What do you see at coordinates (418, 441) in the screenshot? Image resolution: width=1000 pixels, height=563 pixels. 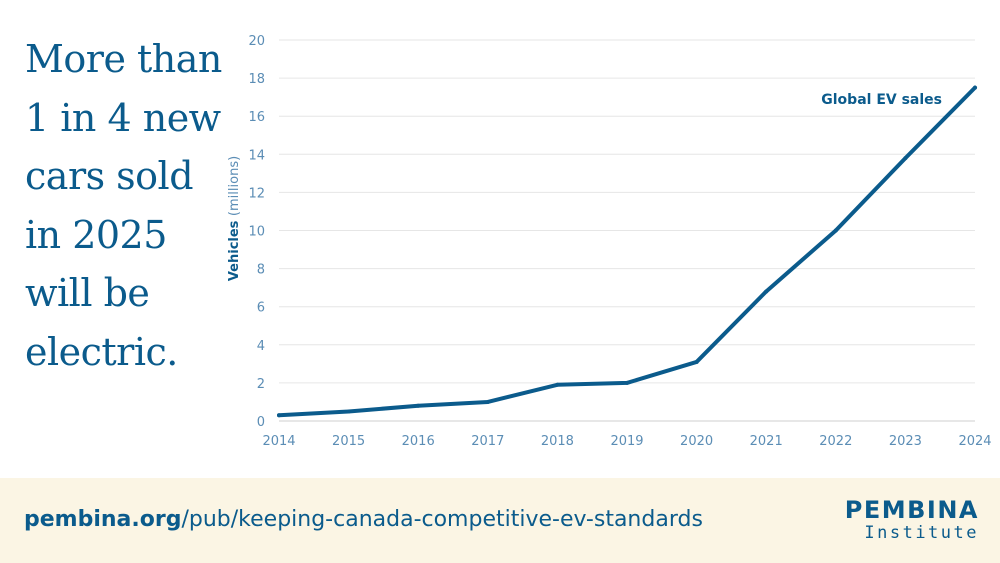 I see `x-tick-label-2016: 2016` at bounding box center [418, 441].